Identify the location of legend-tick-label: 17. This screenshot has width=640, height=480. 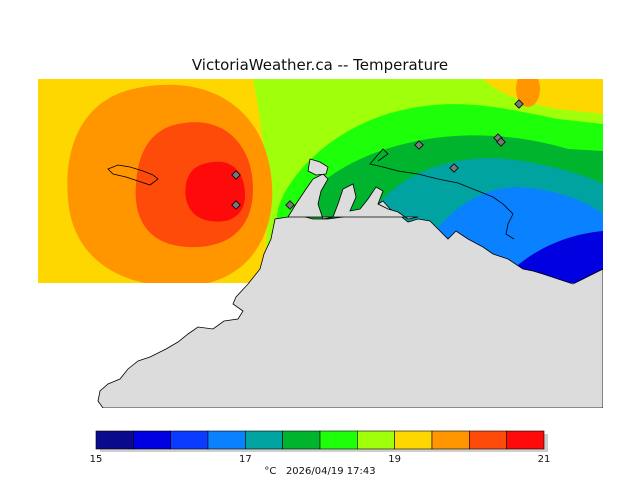
(245, 459).